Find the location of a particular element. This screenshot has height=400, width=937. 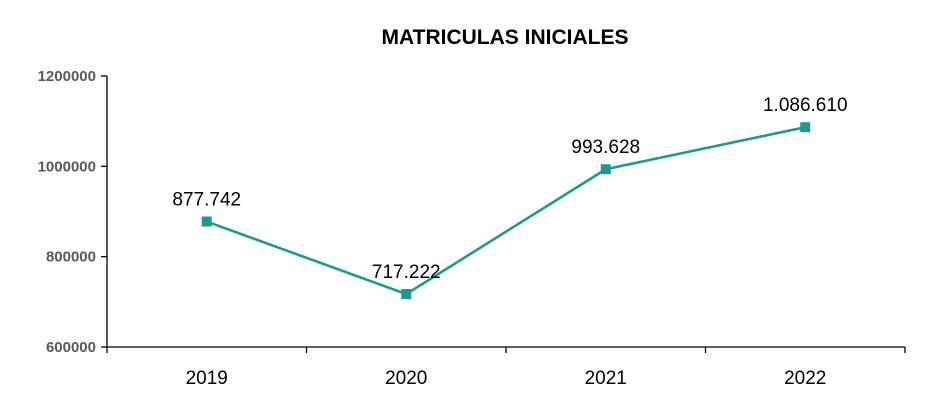

data-label: 877.742 is located at coordinates (206, 200).